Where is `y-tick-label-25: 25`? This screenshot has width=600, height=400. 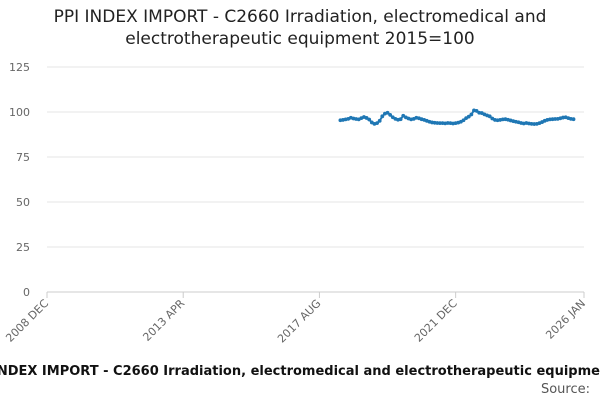 y-tick-label-25: 25 is located at coordinates (23, 247).